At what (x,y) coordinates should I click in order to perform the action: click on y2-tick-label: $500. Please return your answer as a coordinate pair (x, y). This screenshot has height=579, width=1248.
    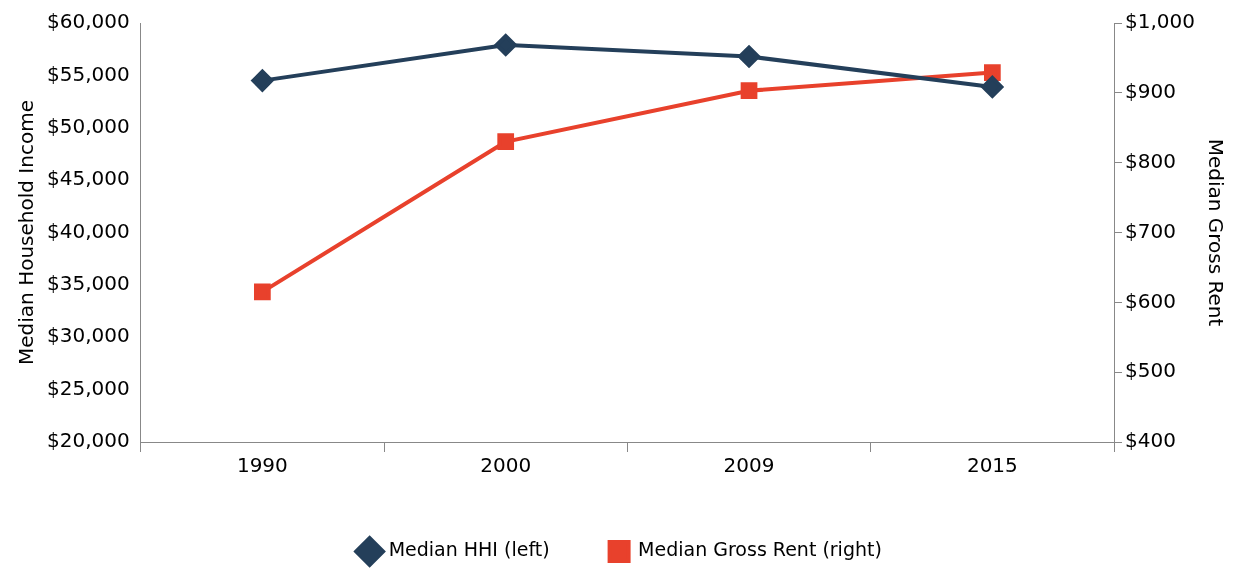
    Looking at the image, I should click on (1150, 370).